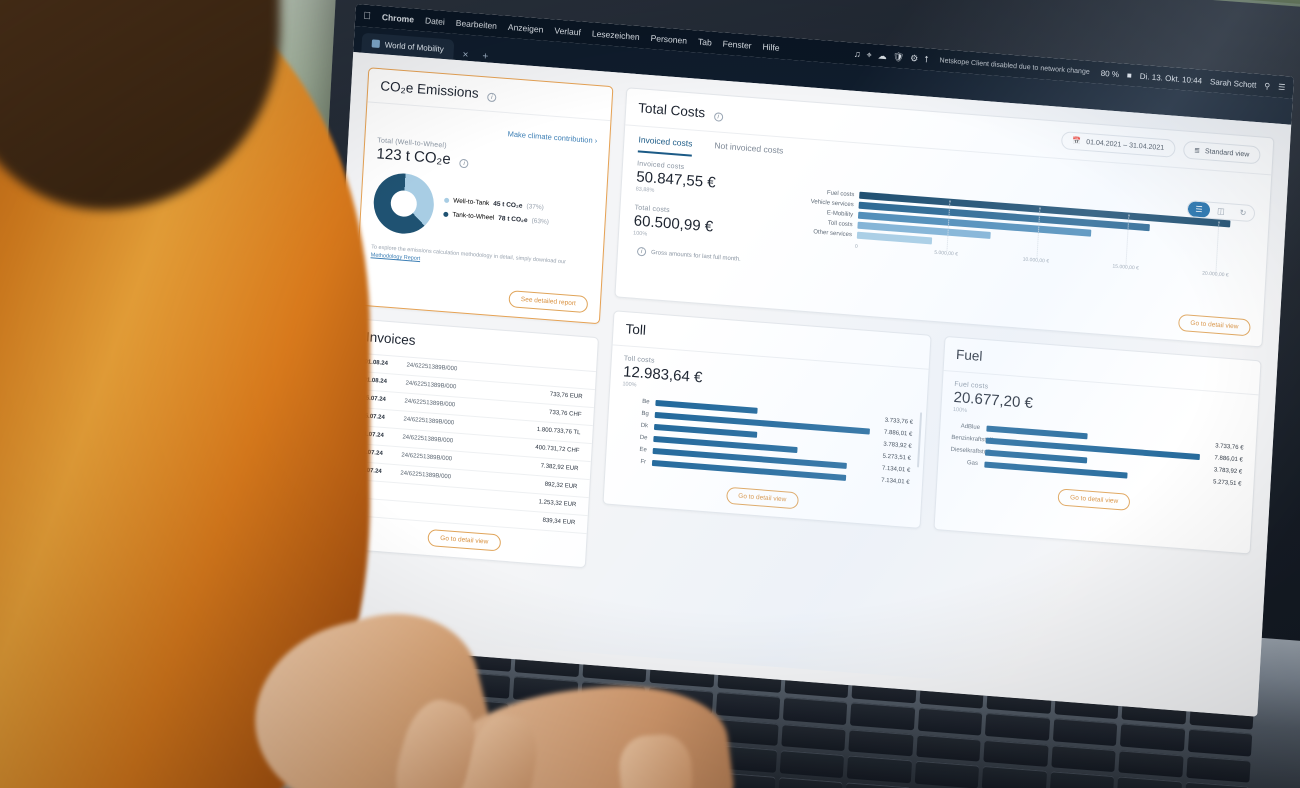 The height and width of the screenshot is (788, 1300). What do you see at coordinates (645, 414) in the screenshot?
I see `bar-label: Bg` at bounding box center [645, 414].